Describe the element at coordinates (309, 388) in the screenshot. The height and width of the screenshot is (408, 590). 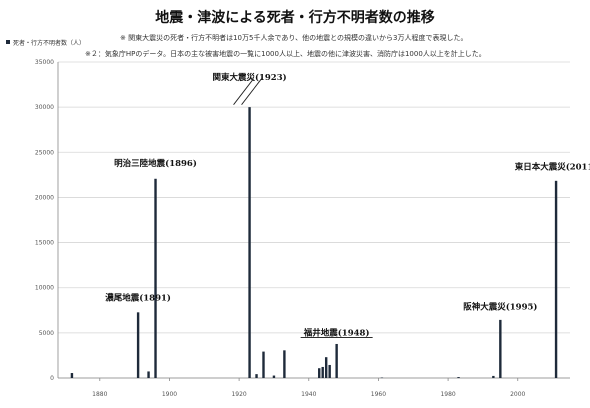
I see `x-axis-ticks: 1880 1900 1920 1940 1960 1980 2000` at that location.